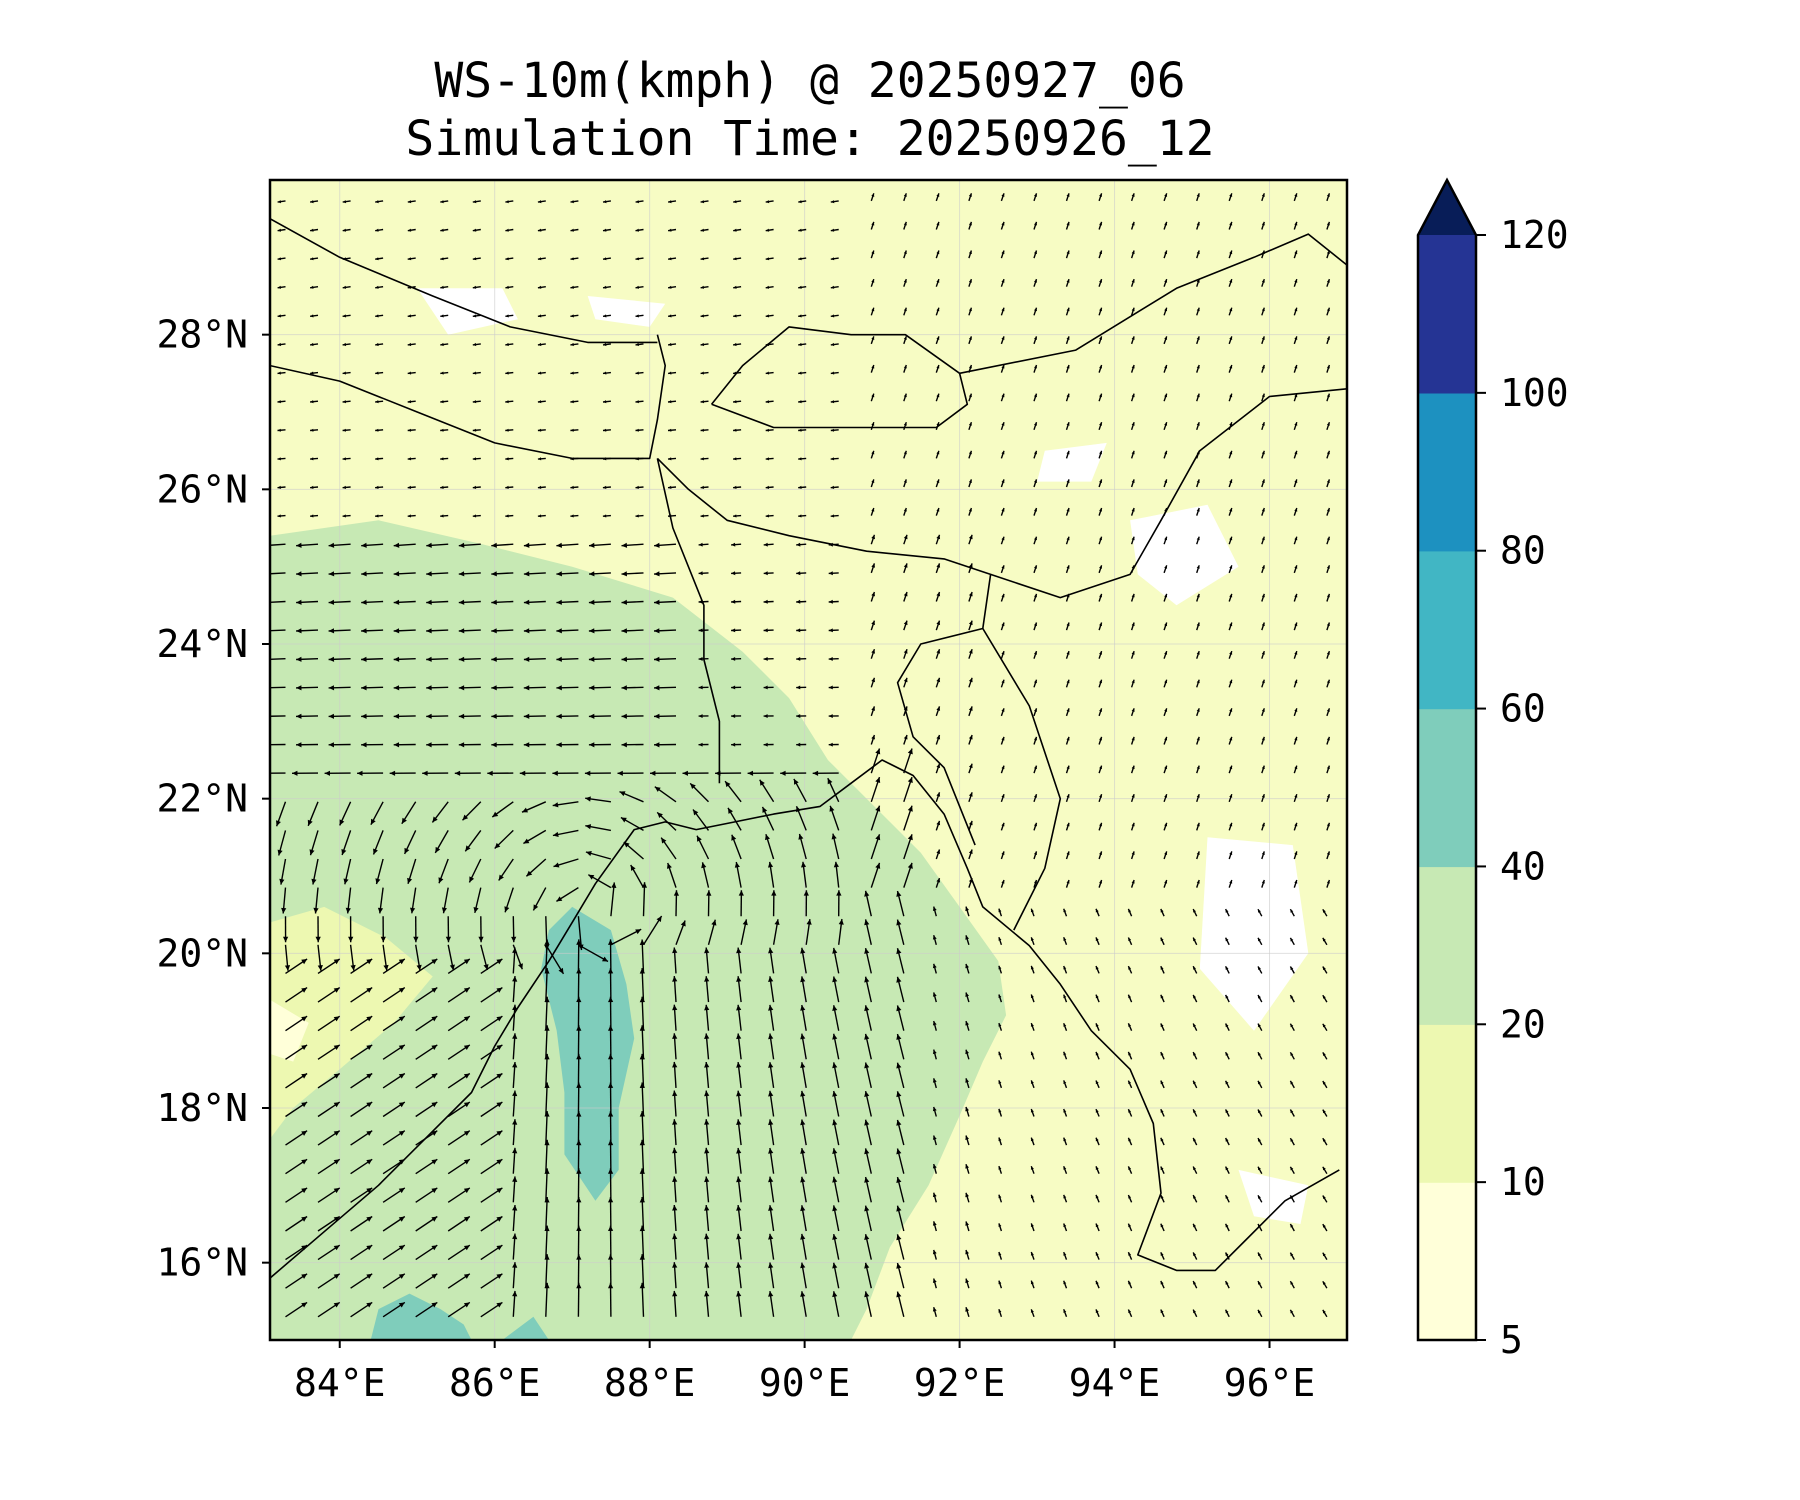  Describe the element at coordinates (805, 1383) in the screenshot. I see `x-tick-label: 90°E` at that location.